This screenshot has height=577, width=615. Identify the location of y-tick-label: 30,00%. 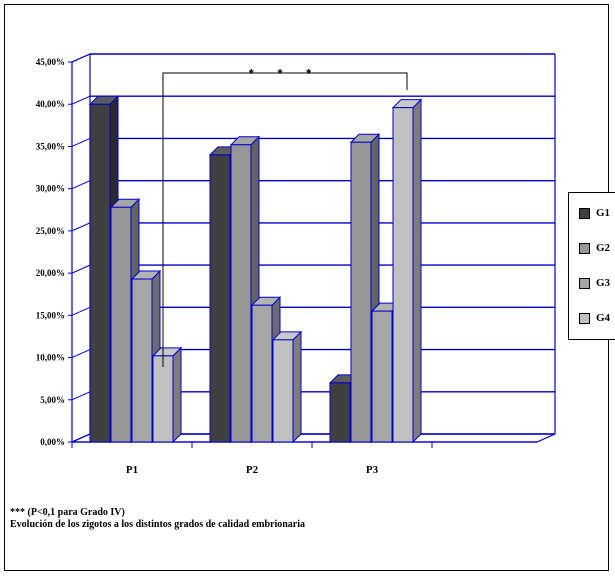
(50, 189).